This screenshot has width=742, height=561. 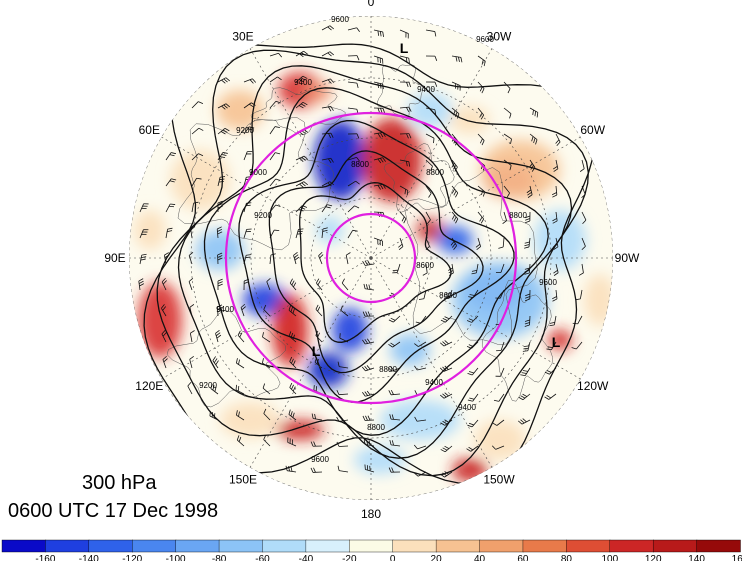 I want to click on contour-label: 9200, so click(x=245, y=130).